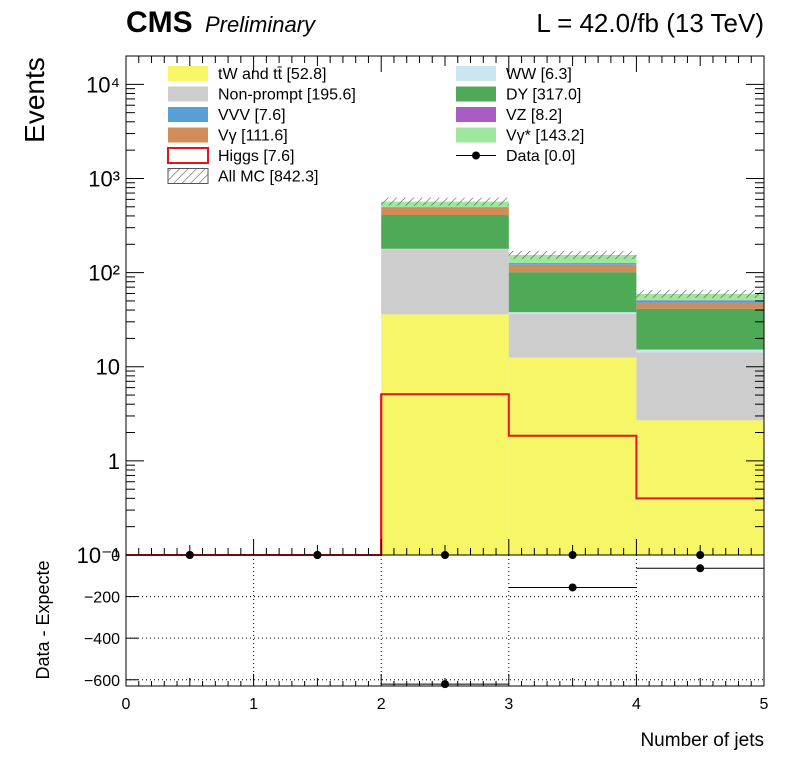 The height and width of the screenshot is (772, 796). What do you see at coordinates (252, 115) in the screenshot?
I see `legend-label-vvv: VVV [7.6]` at bounding box center [252, 115].